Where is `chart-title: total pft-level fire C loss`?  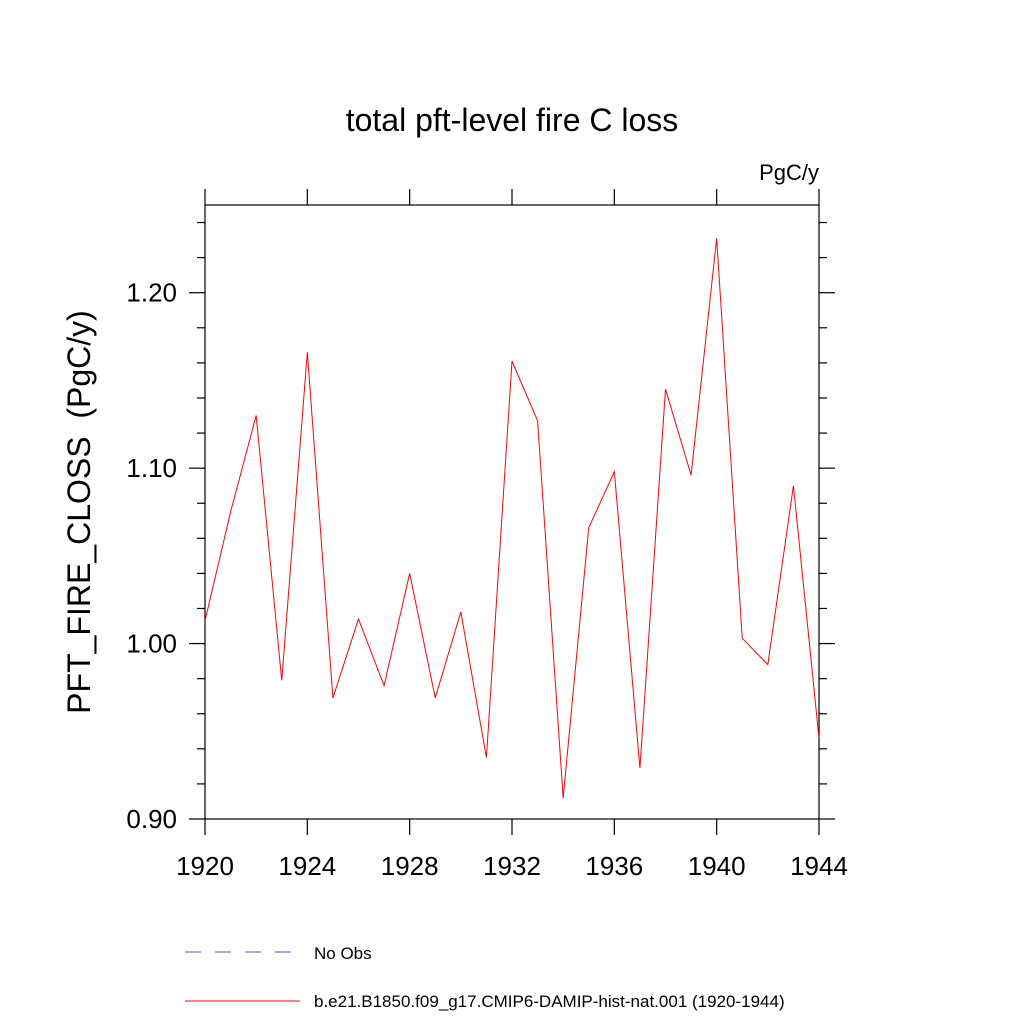 chart-title: total pft-level fire C loss is located at coordinates (512, 120).